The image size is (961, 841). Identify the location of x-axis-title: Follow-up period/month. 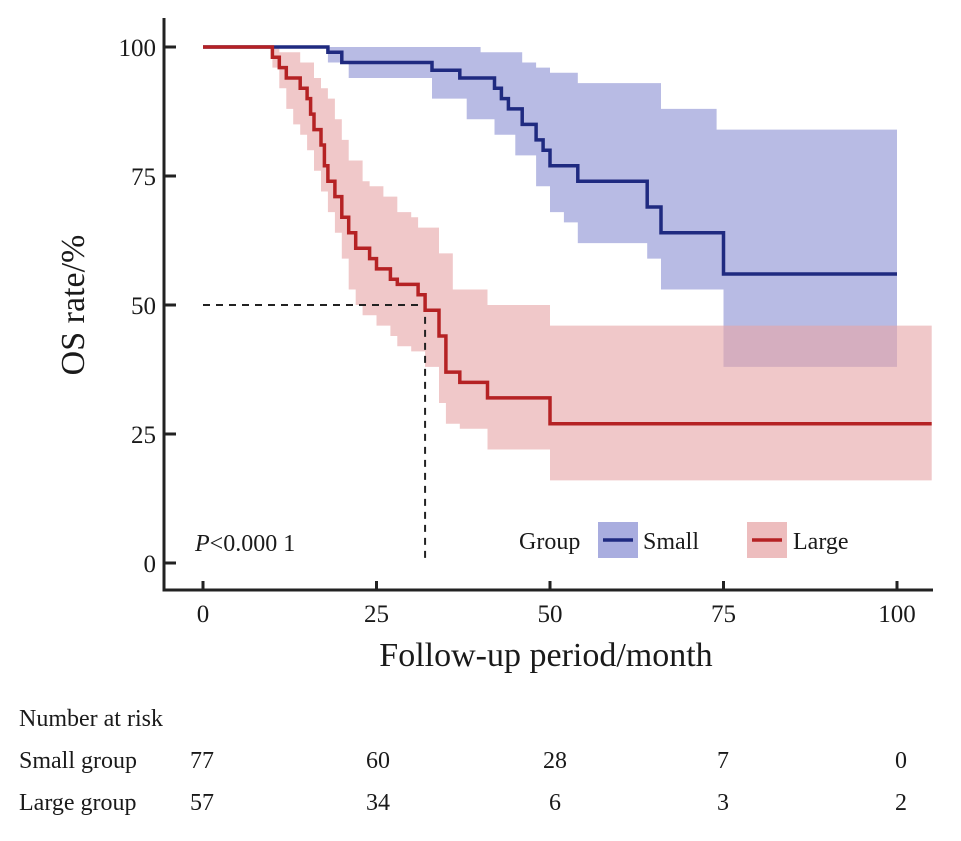
(545, 655).